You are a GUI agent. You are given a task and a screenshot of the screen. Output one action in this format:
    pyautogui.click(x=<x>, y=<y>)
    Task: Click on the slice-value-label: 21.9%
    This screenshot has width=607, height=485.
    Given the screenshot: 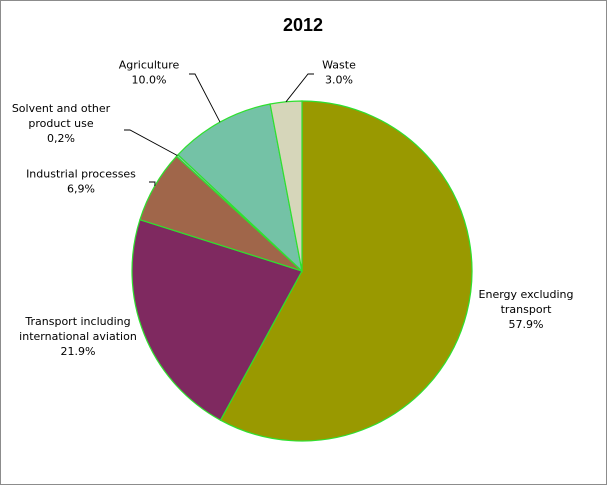 What is the action you would take?
    pyautogui.click(x=78, y=351)
    